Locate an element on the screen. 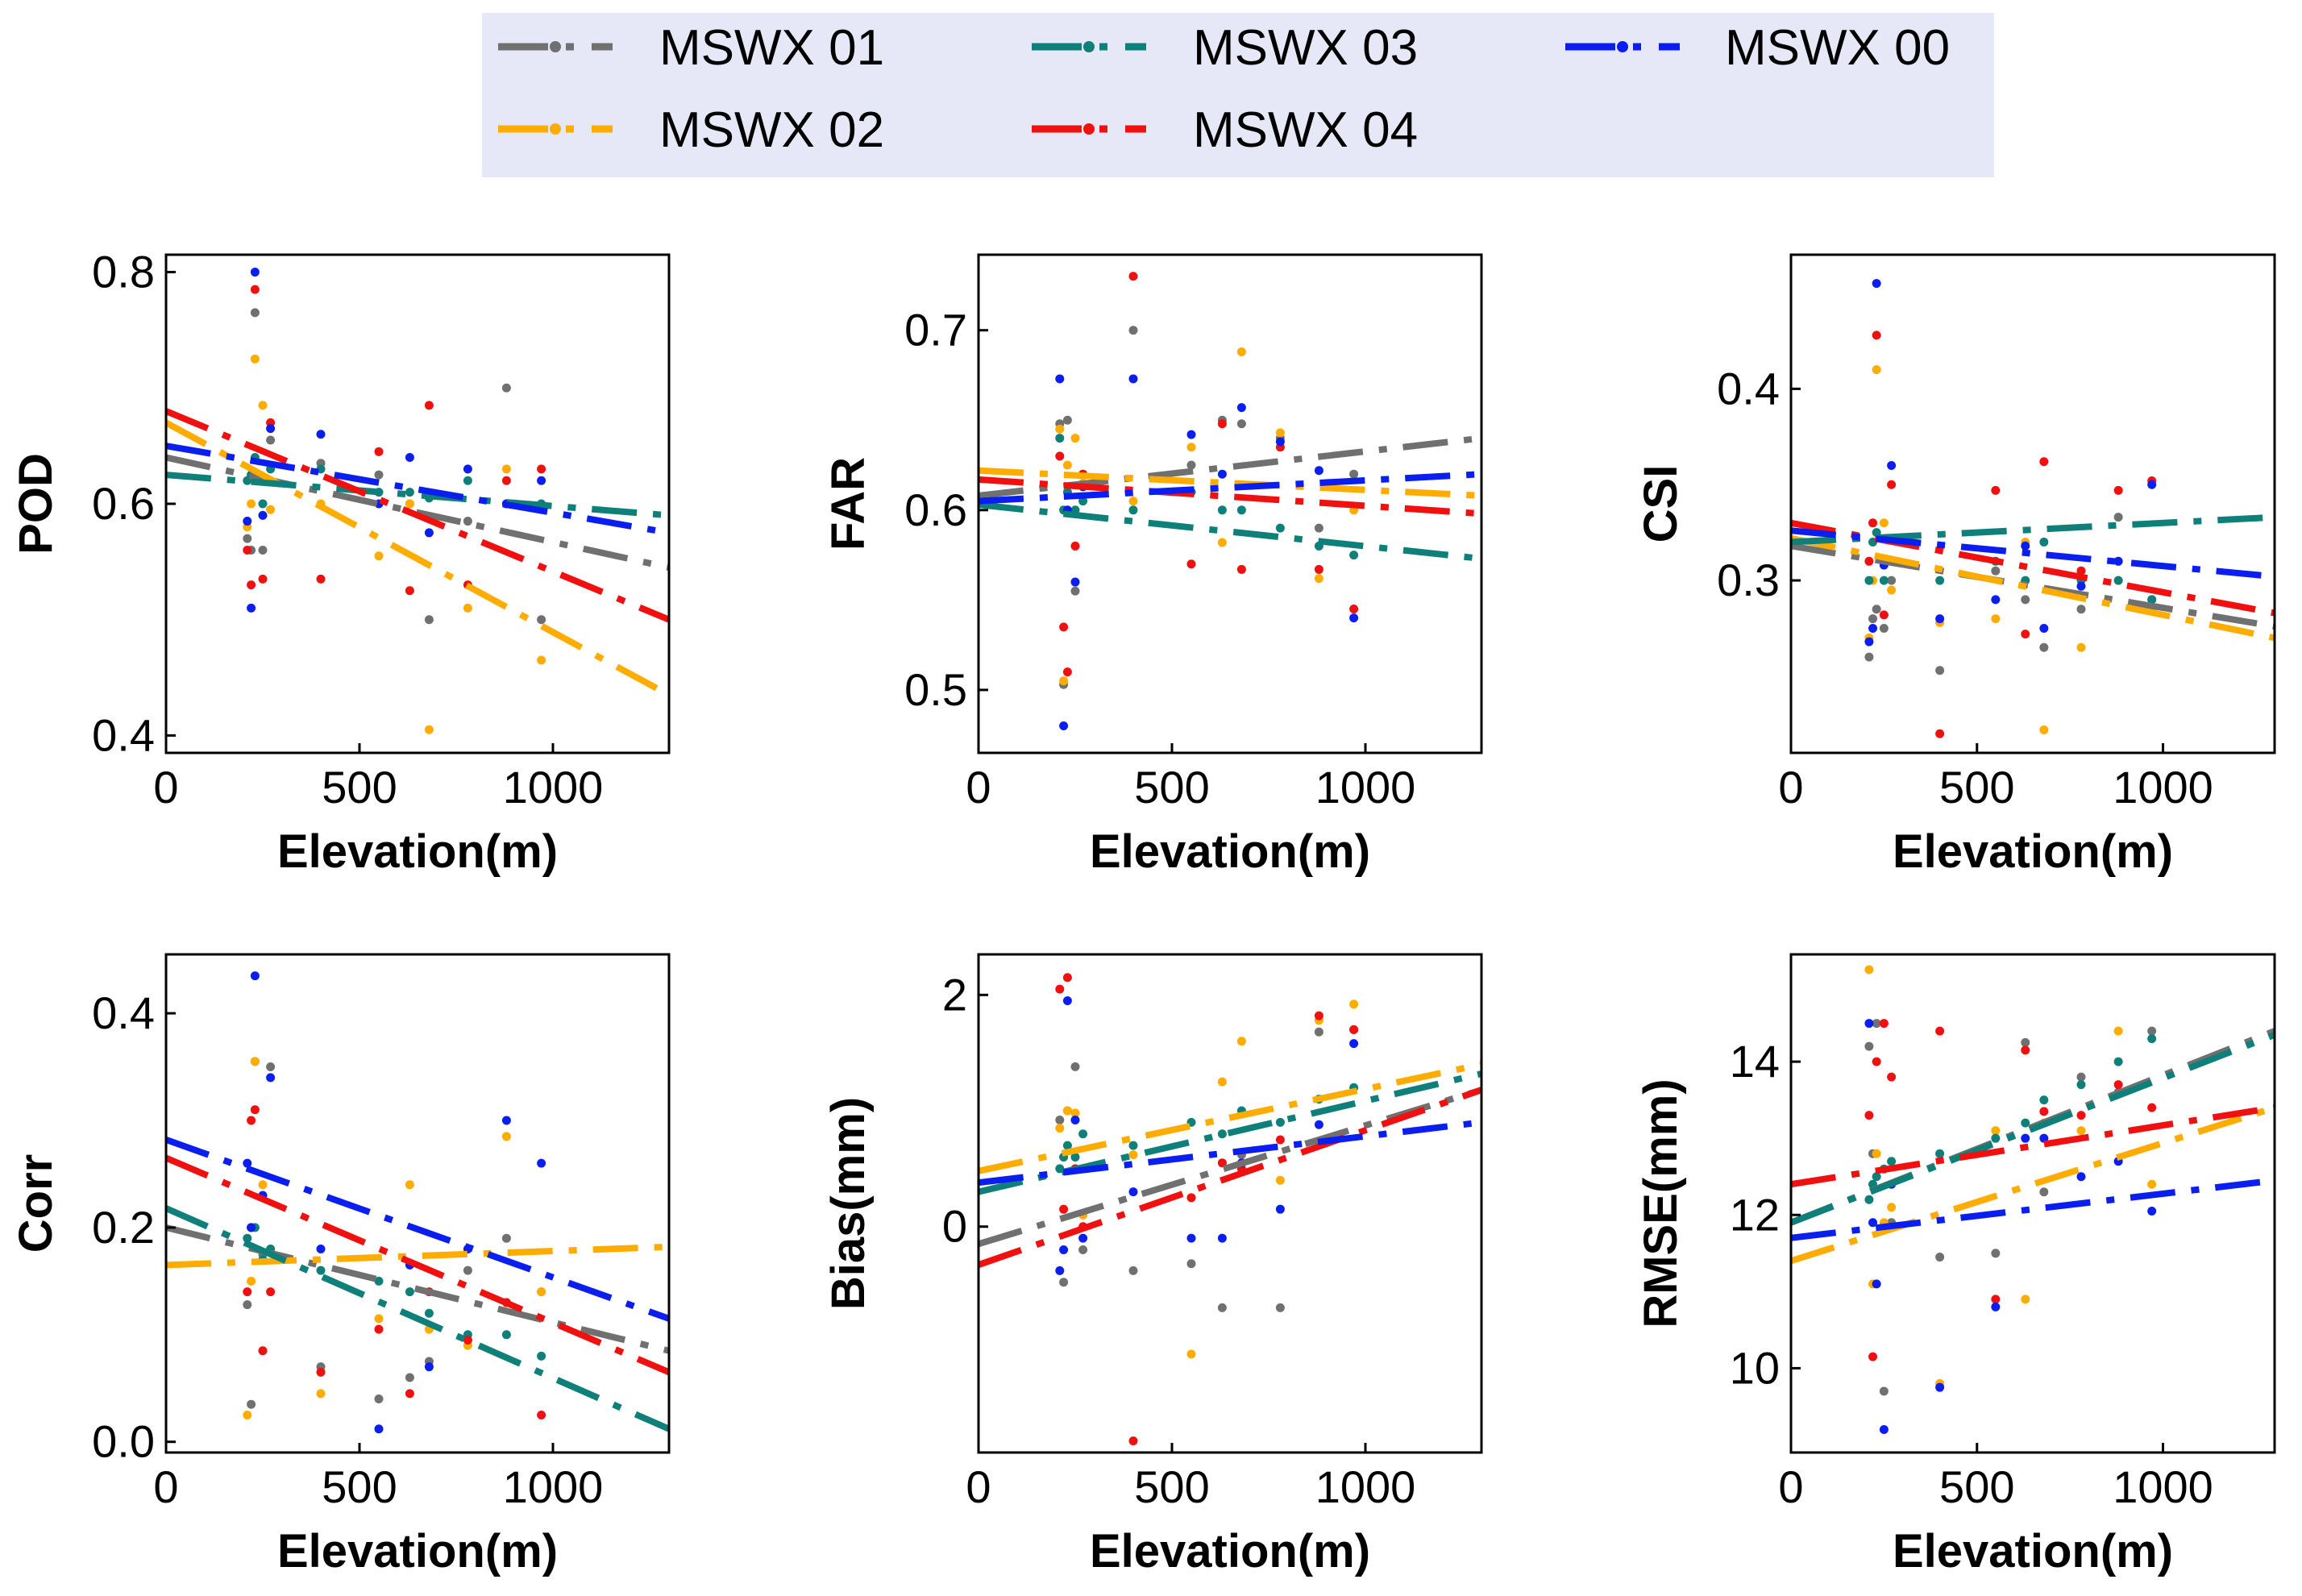 The image size is (2302, 1596). legend-entry-mswx-04: MSWX 04 is located at coordinates (1225, 130).